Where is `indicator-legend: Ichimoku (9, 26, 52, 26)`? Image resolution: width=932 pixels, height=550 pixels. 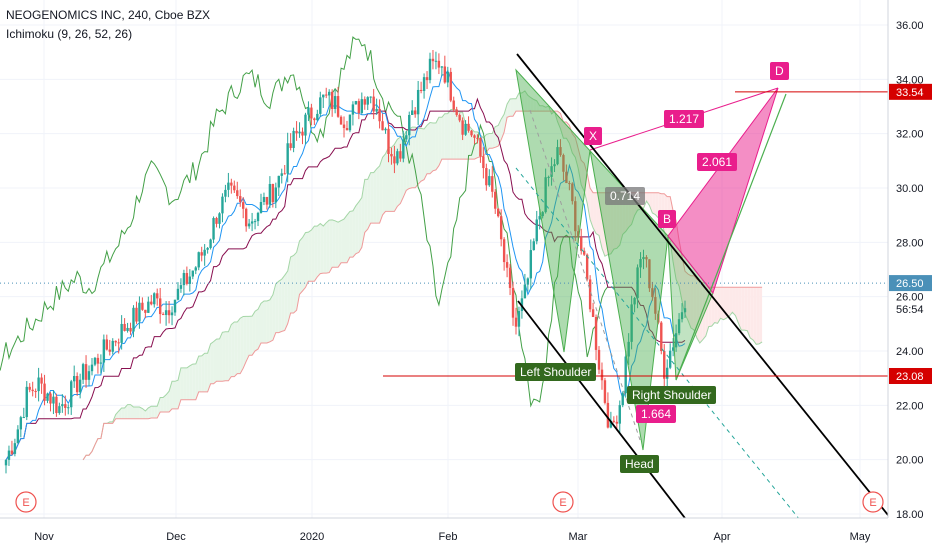
indicator-legend: Ichimoku (9, 26, 52, 26) is located at coordinates (69, 34).